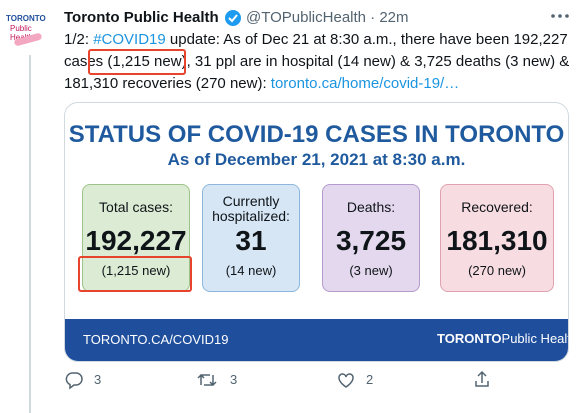 The height and width of the screenshot is (413, 585). What do you see at coordinates (79, 39) in the screenshot?
I see `text: 1/2:` at bounding box center [79, 39].